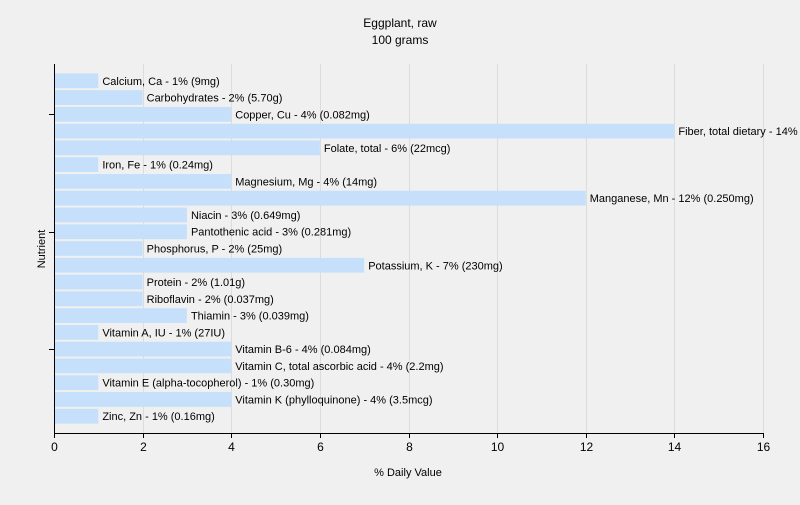  What do you see at coordinates (157, 166) in the screenshot?
I see `bar-data-label: Iron, Fe - 1% (0.24mg)` at bounding box center [157, 166].